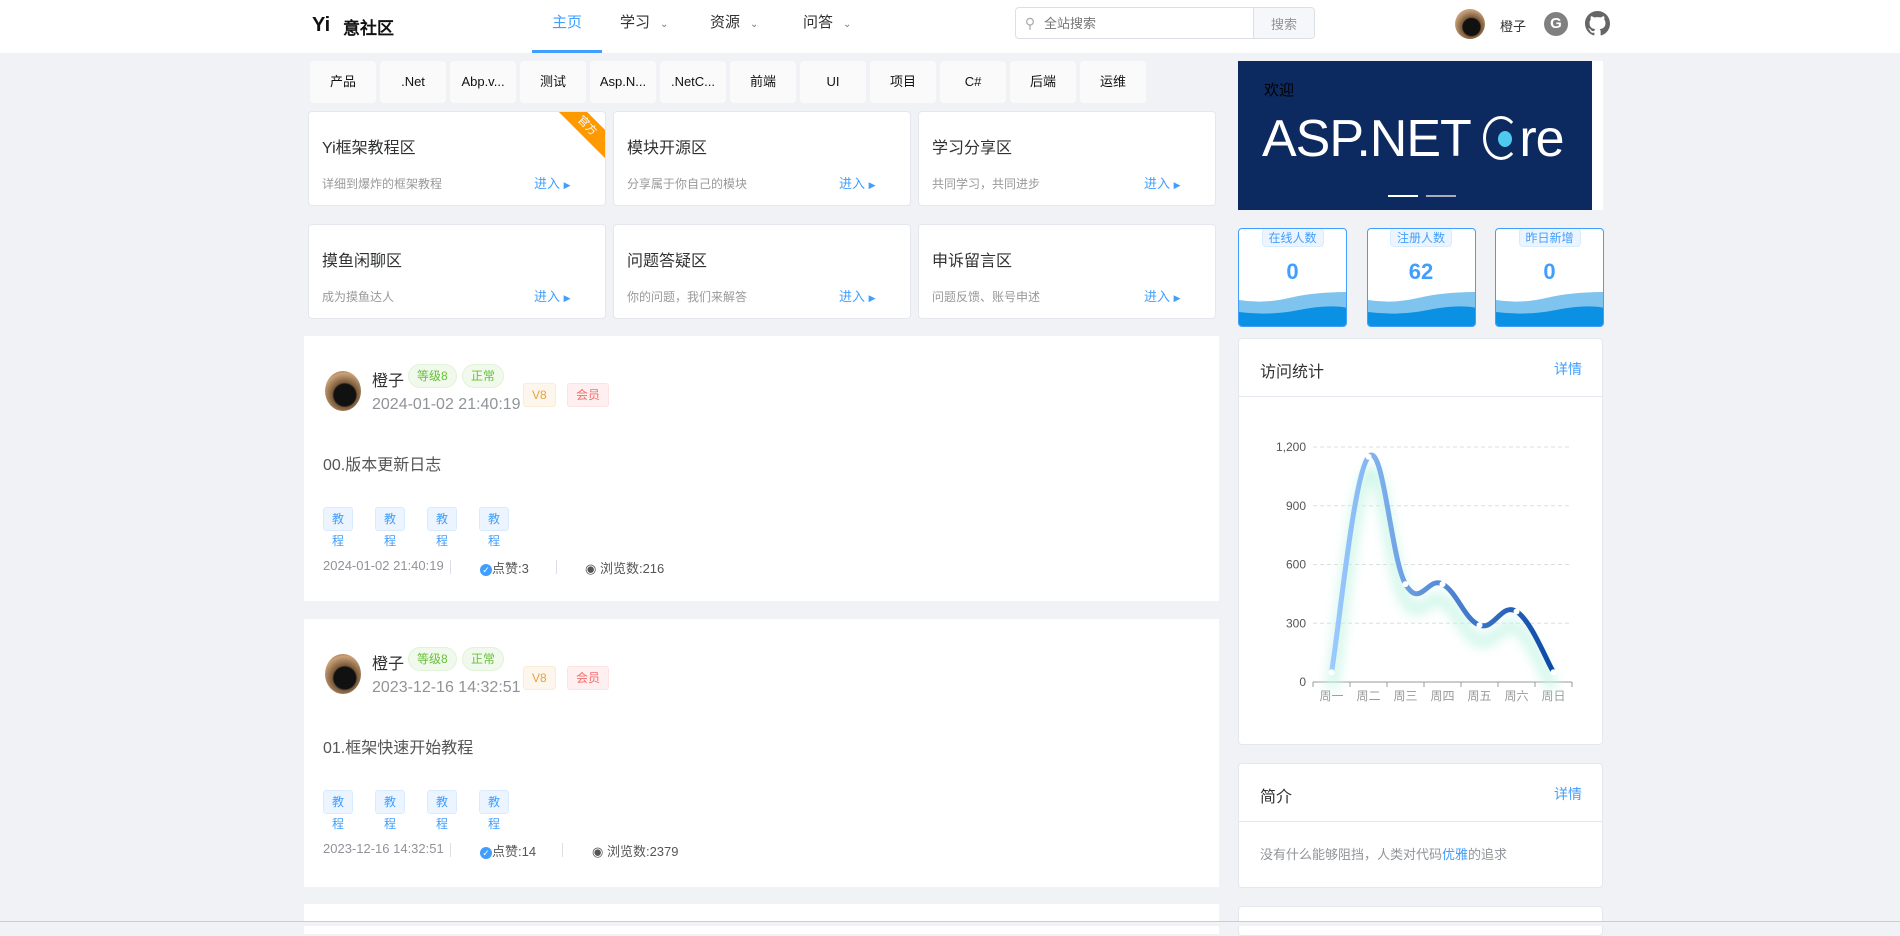 Image resolution: width=1900 pixels, height=936 pixels. Describe the element at coordinates (1553, 696) in the screenshot. I see `x-tick-label: 周日` at that location.